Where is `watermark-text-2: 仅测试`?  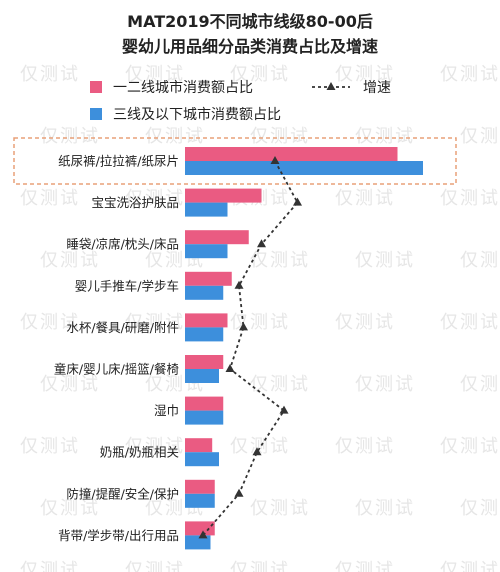 watermark-text-2: 仅测试 is located at coordinates (260, 74).